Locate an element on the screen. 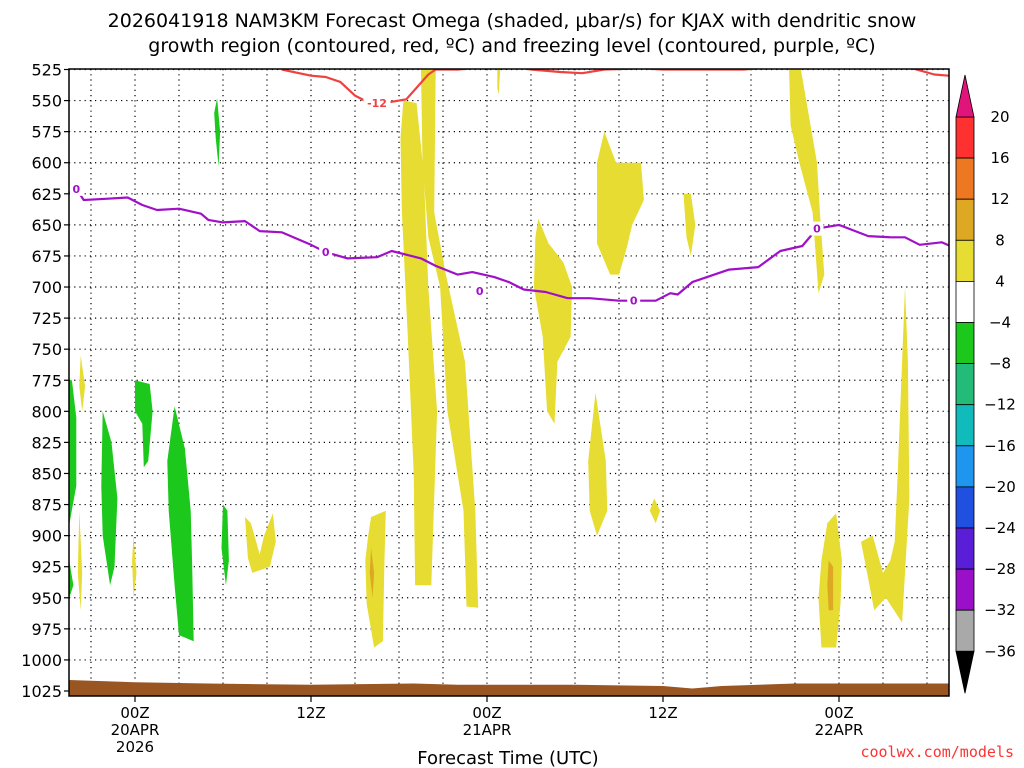  colorbar-label: 16 is located at coordinates (999, 158).